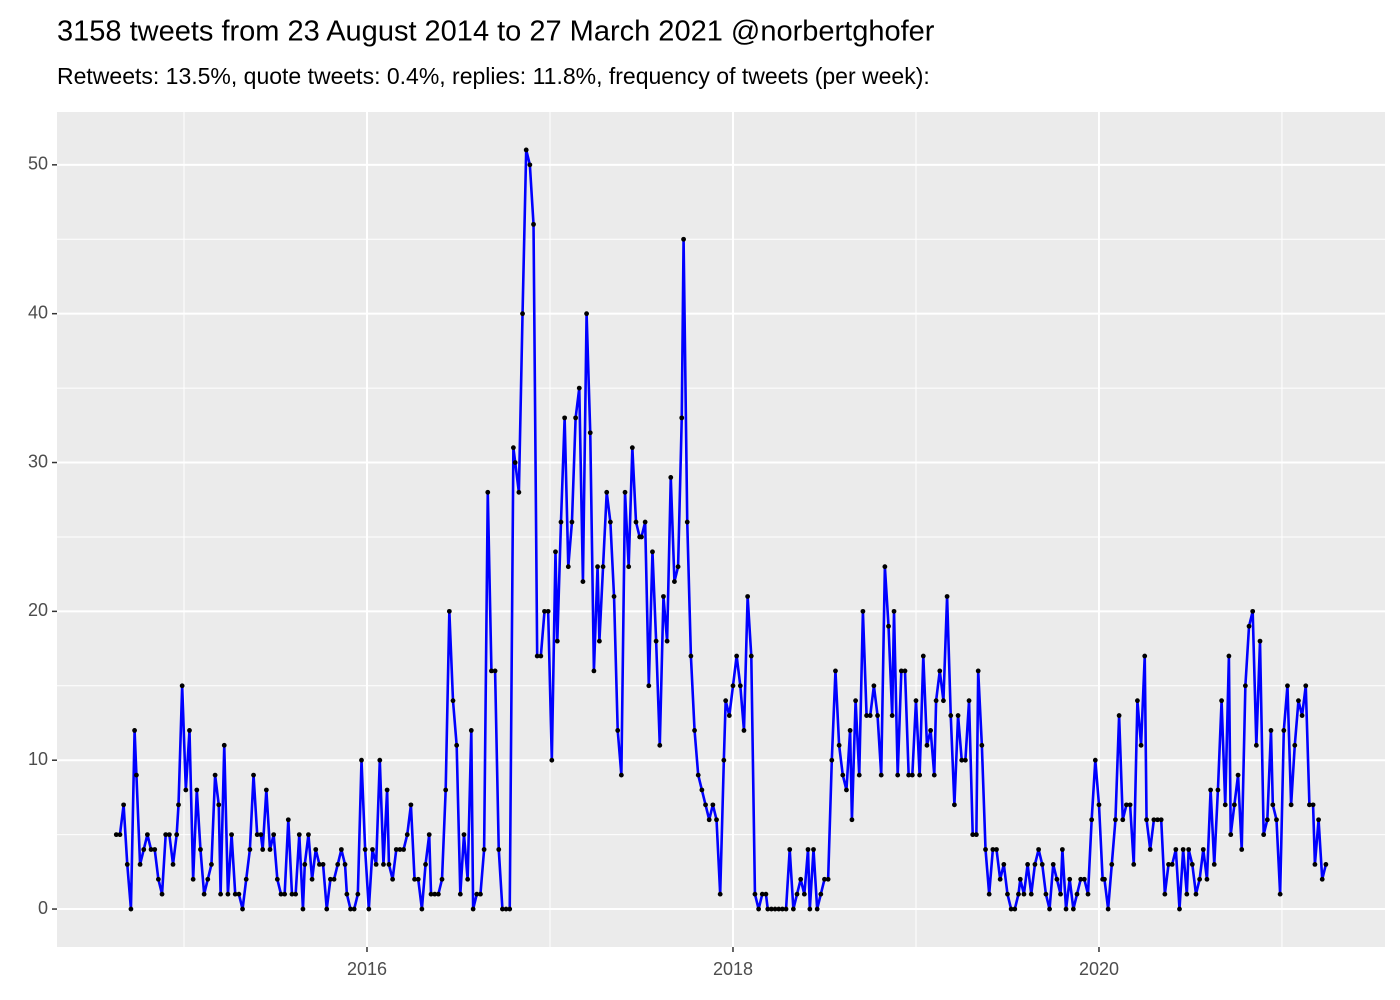  I want to click on y-tick-label: 40, so click(38, 312).